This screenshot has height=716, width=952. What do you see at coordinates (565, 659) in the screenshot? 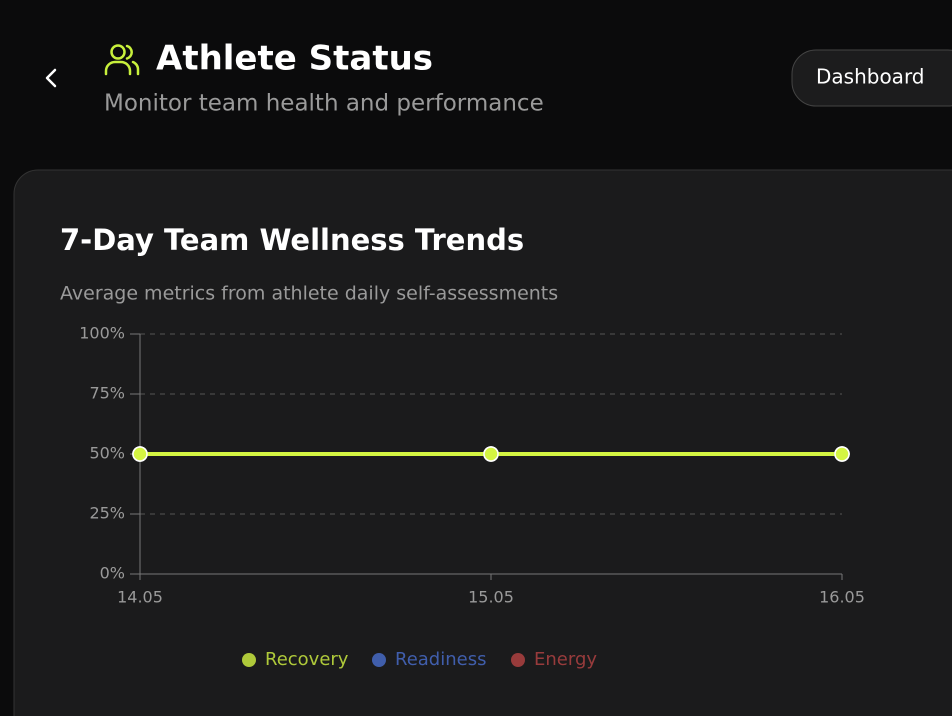
I see `legend-label: Energy` at bounding box center [565, 659].